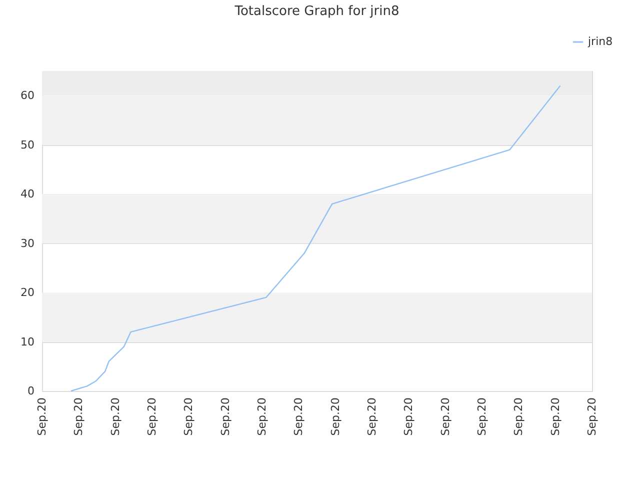  Describe the element at coordinates (31, 391) in the screenshot. I see `y-tick-label: 0` at that location.